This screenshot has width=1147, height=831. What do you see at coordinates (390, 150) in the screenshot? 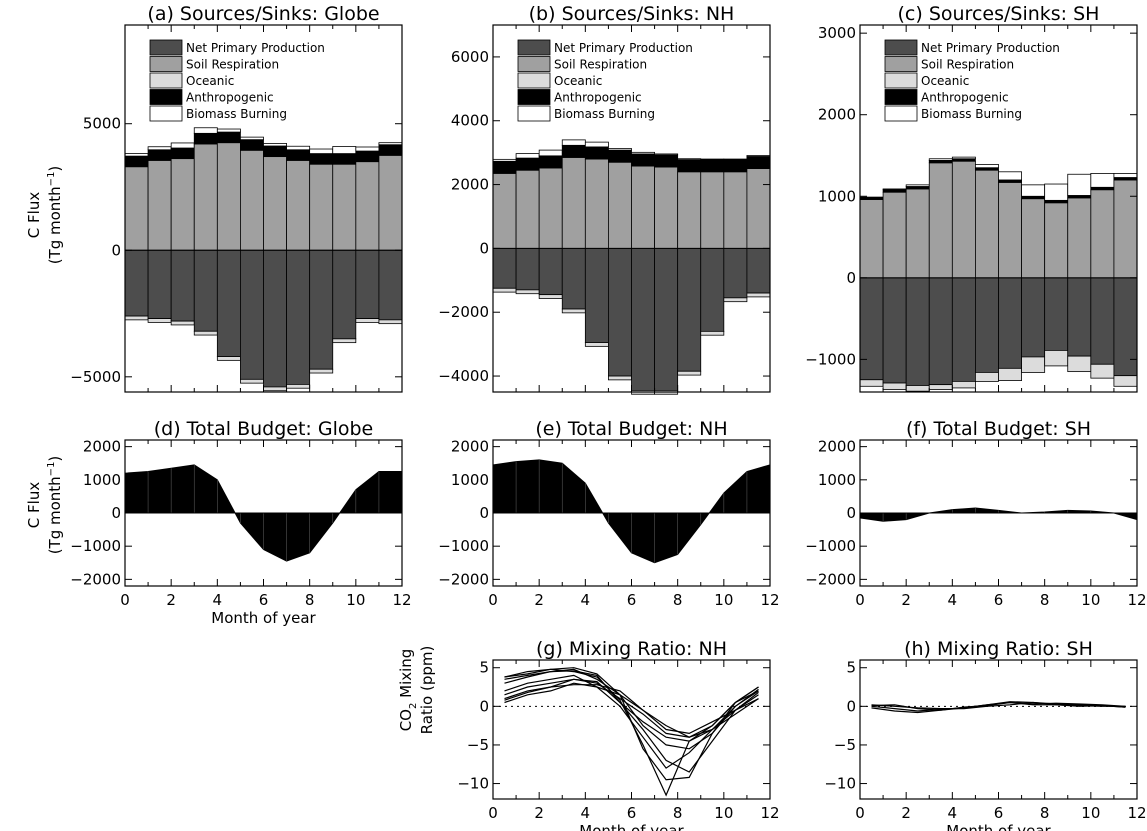
I see `bar-a-anthropogenic-m12` at bounding box center [390, 150].